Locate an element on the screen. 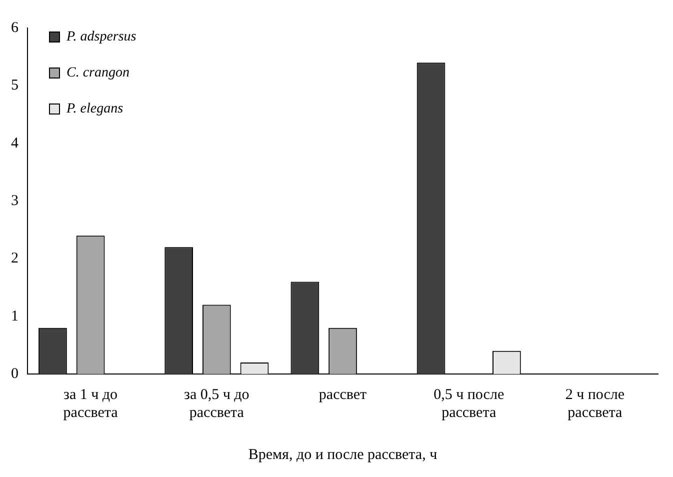  y-tick-label: 4 is located at coordinates (15, 143).